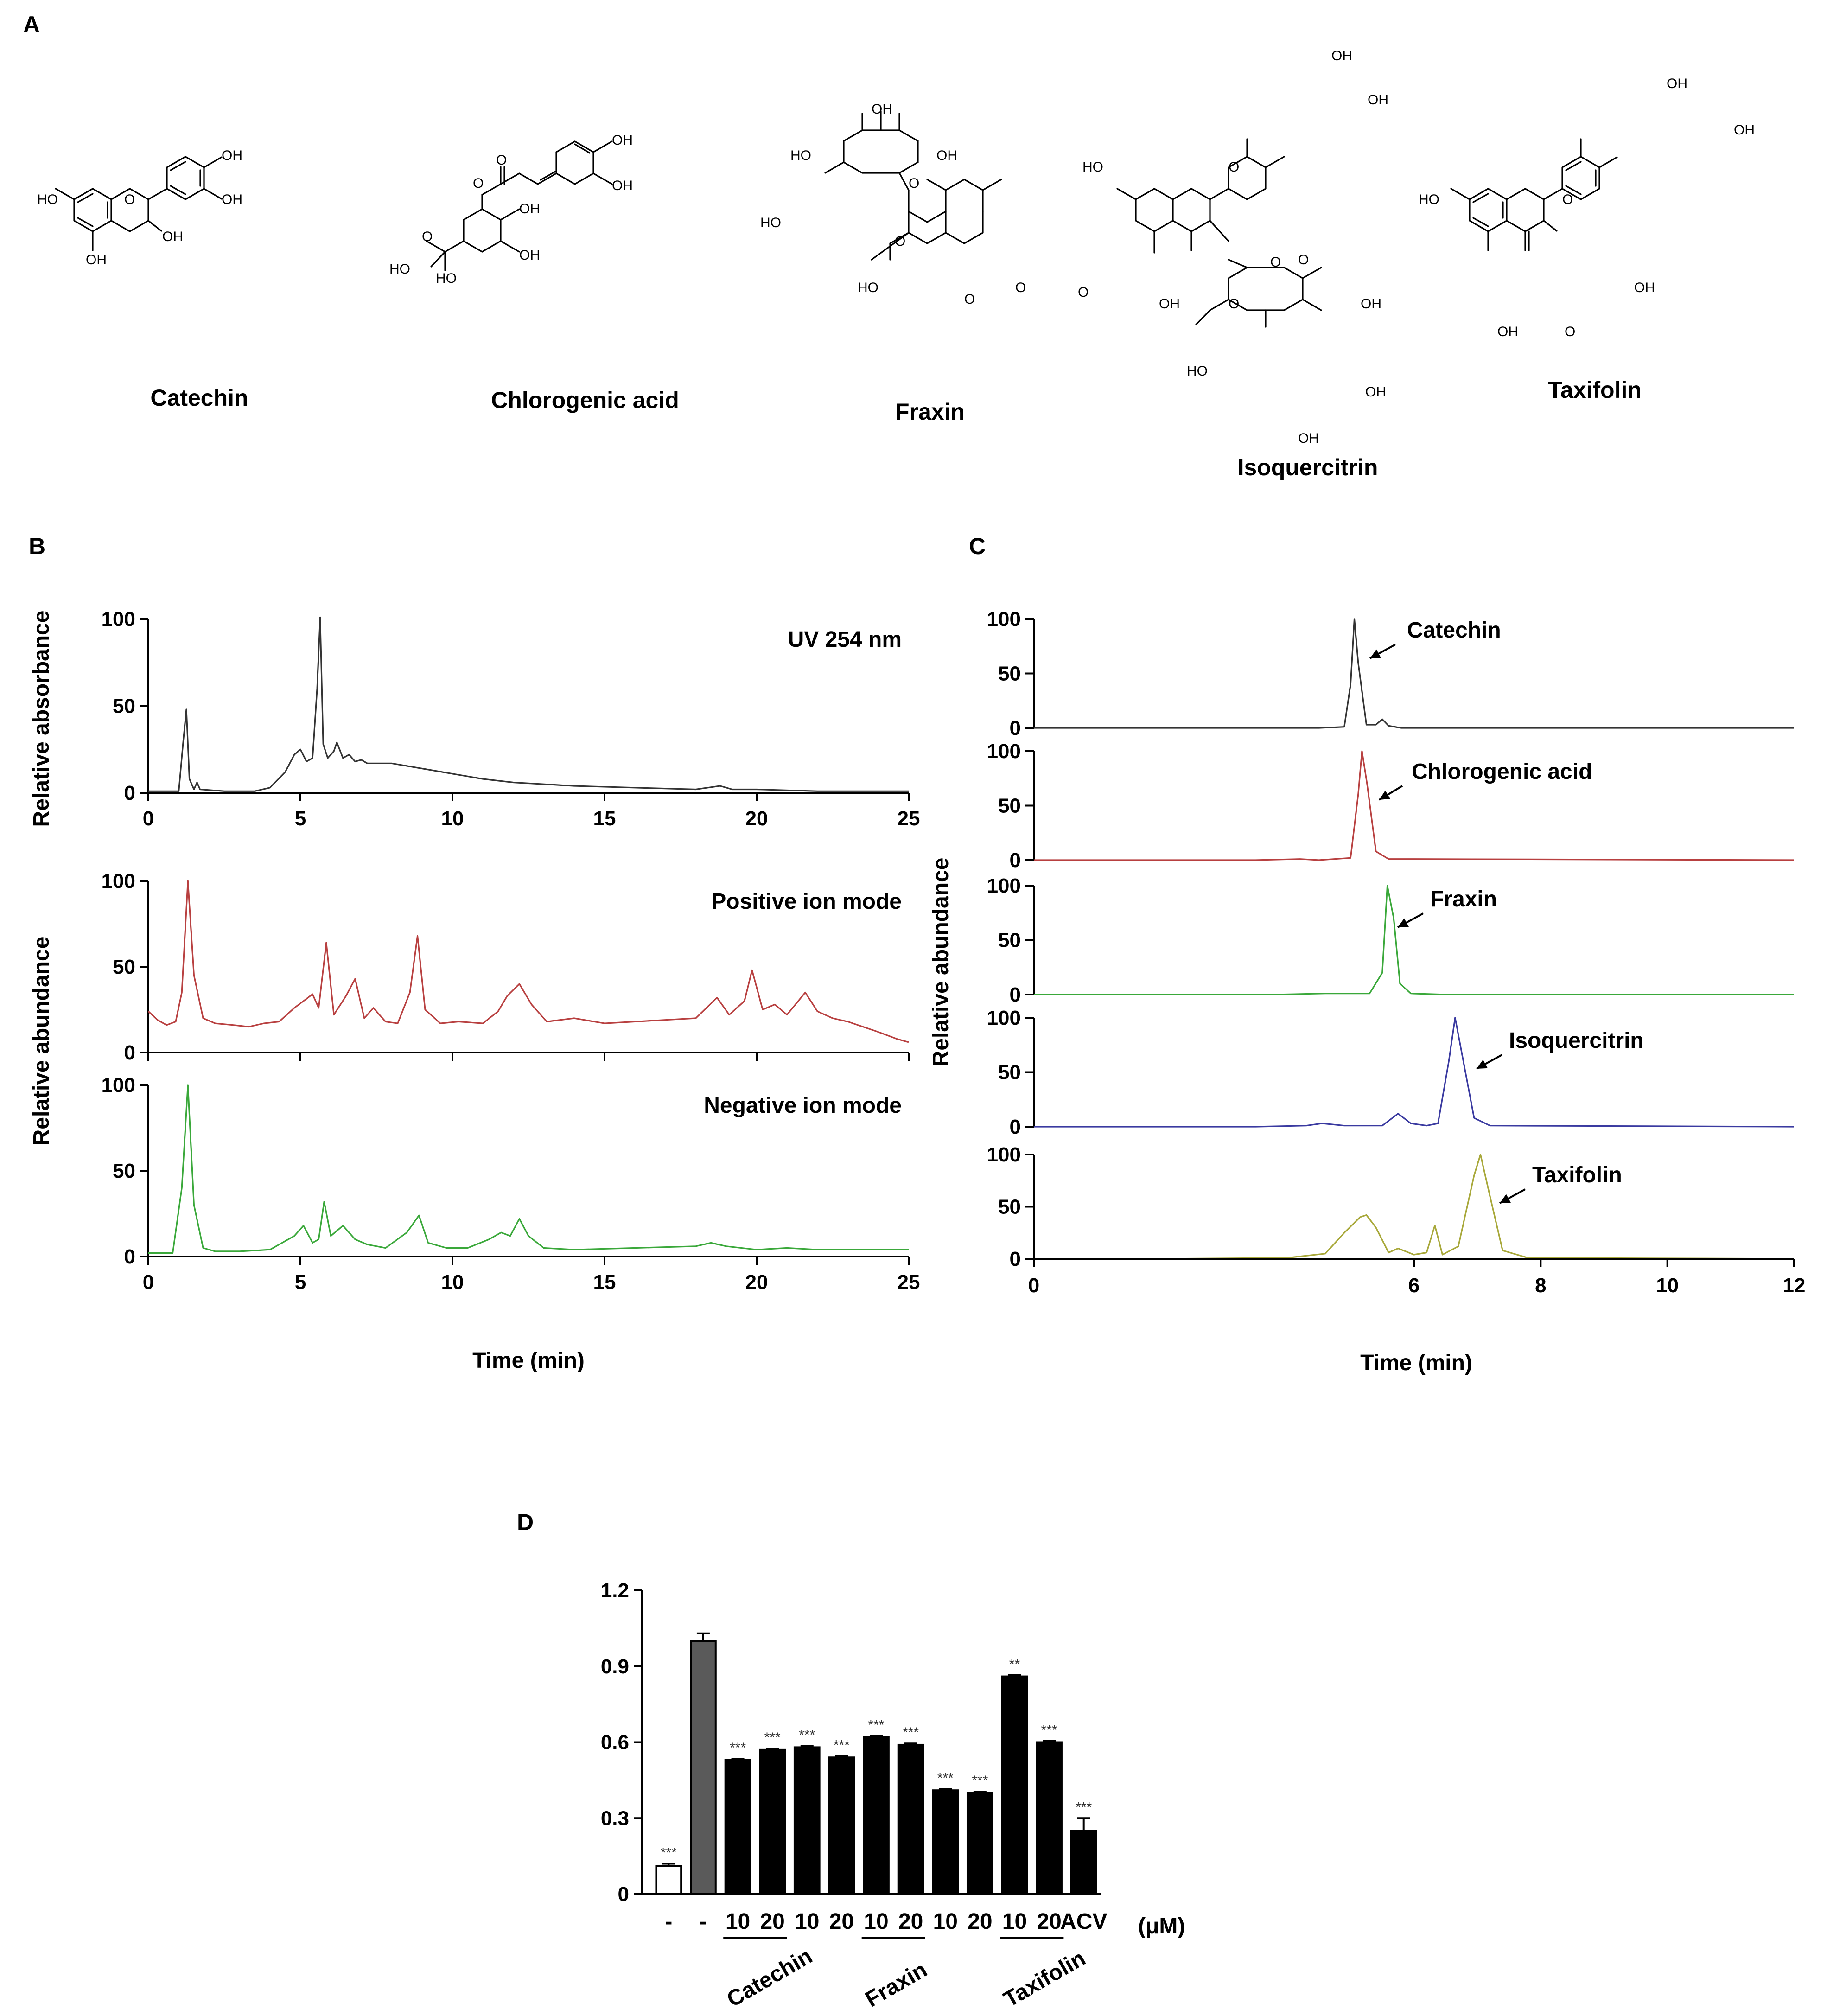 The height and width of the screenshot is (2016, 1827). Describe the element at coordinates (623, 1894) in the screenshot. I see `panel-d-y-tick-label: 0` at that location.